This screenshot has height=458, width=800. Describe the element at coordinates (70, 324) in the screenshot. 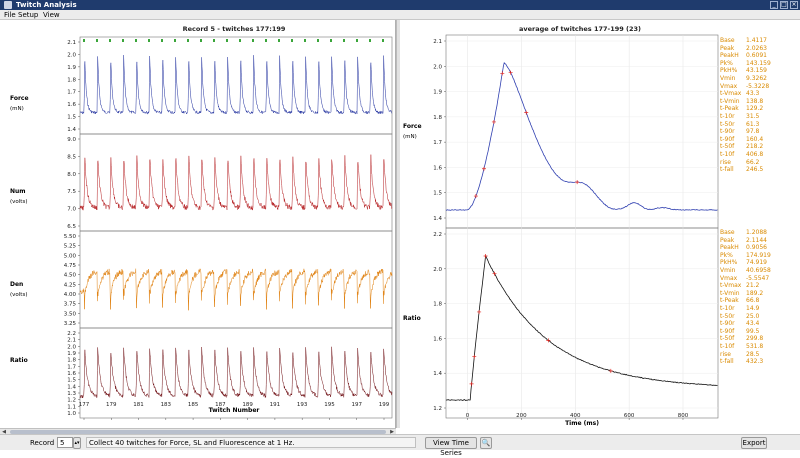

I see `y-tick-label: 3.25` at that location.